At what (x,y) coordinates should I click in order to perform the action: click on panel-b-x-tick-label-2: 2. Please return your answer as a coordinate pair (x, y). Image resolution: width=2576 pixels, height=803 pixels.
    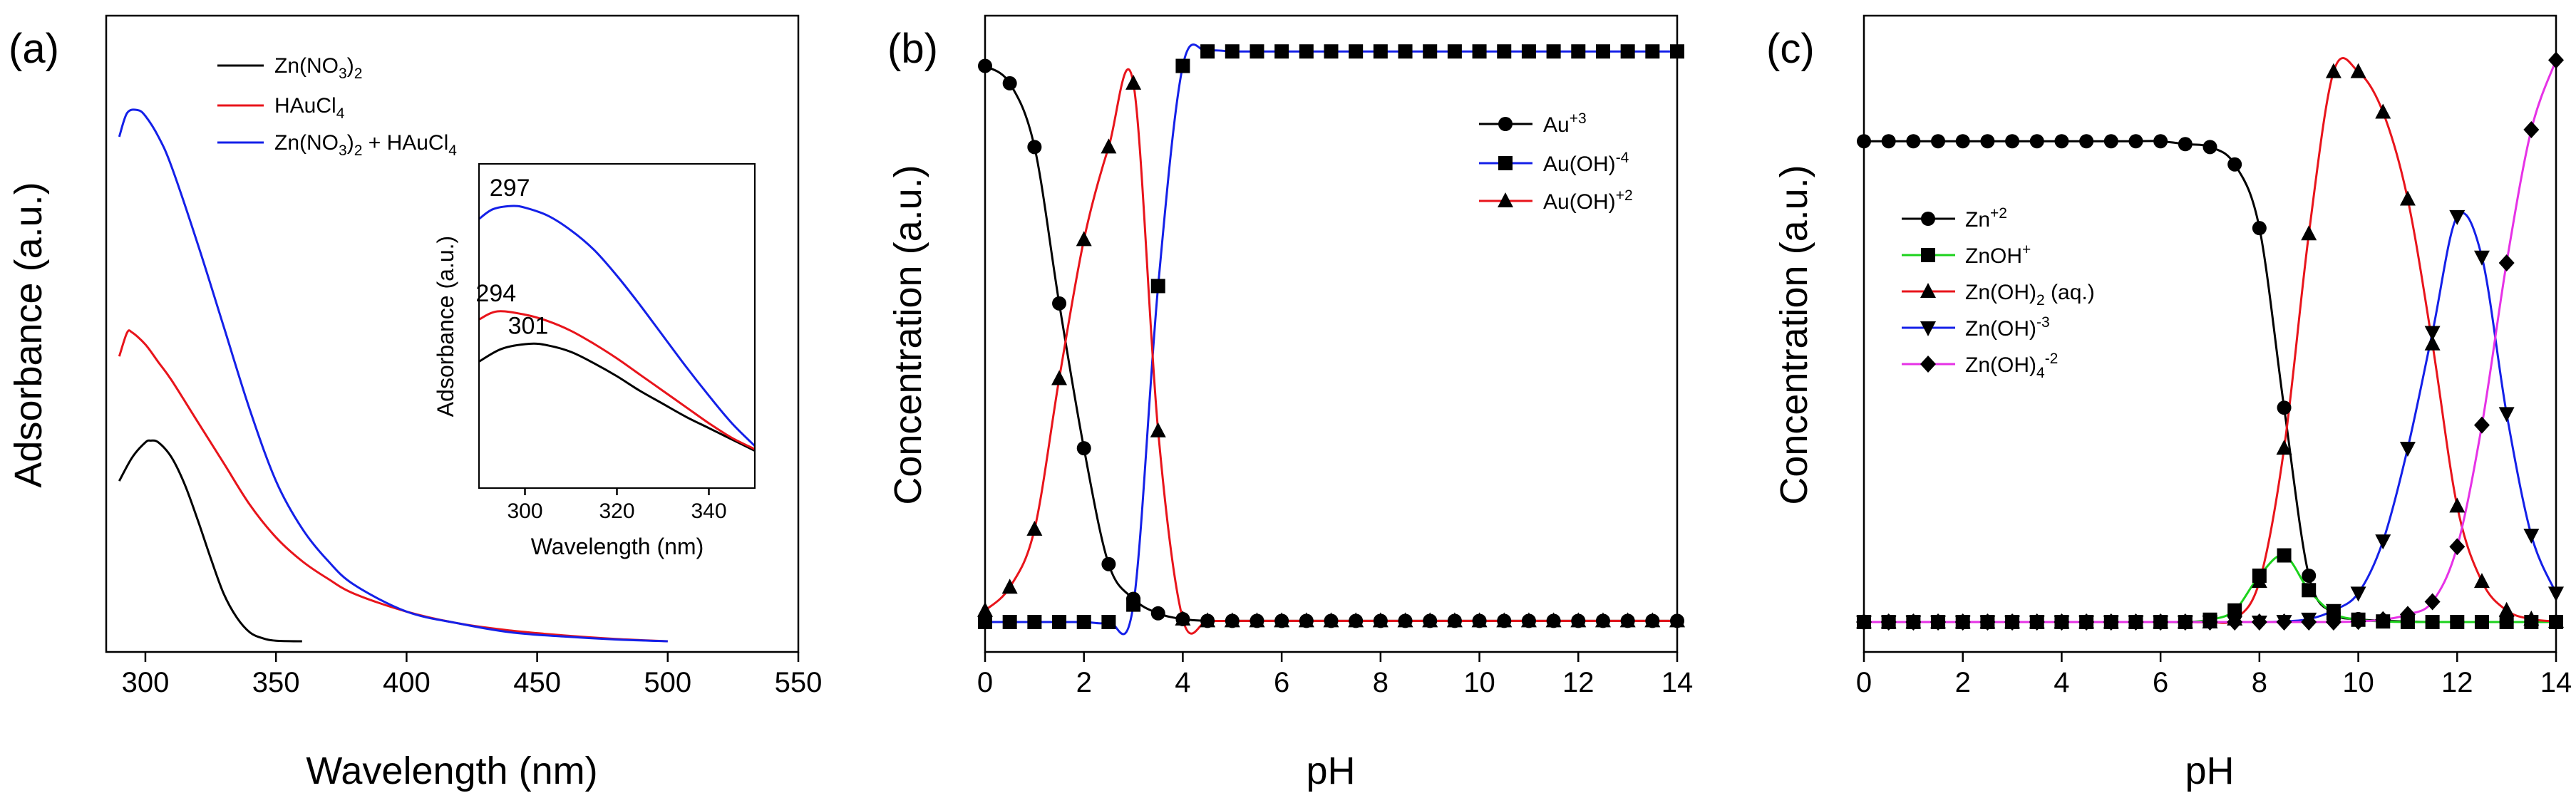
    Looking at the image, I should click on (1084, 683).